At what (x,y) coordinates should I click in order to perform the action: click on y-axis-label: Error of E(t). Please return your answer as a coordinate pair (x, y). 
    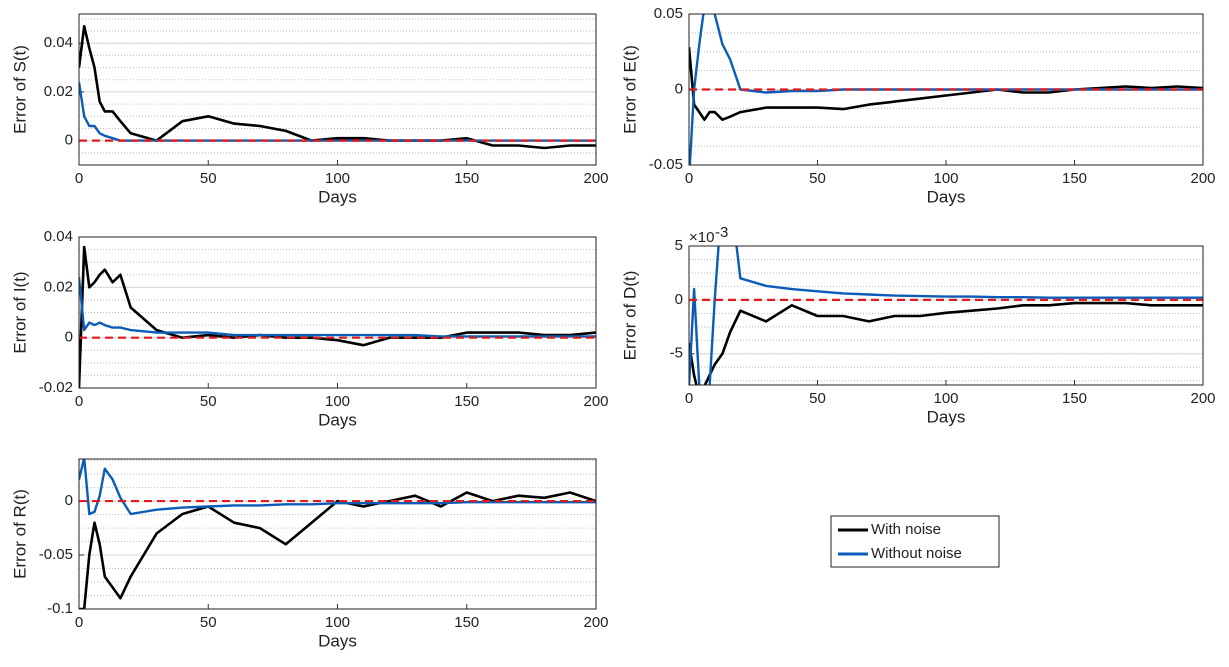
    Looking at the image, I should click on (629, 89).